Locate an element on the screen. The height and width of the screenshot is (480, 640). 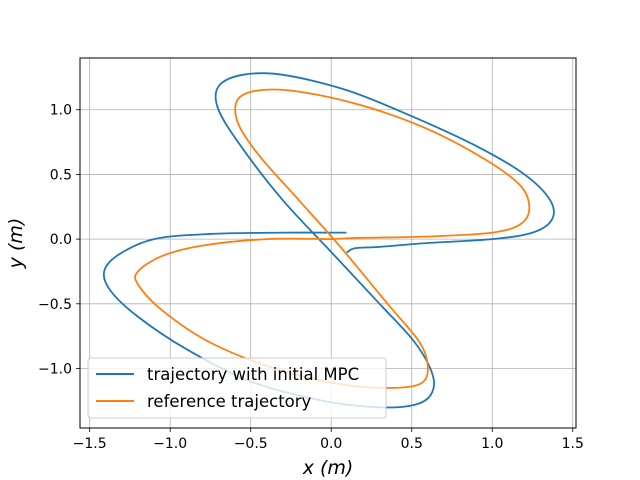
legend-box is located at coordinates (237, 388).